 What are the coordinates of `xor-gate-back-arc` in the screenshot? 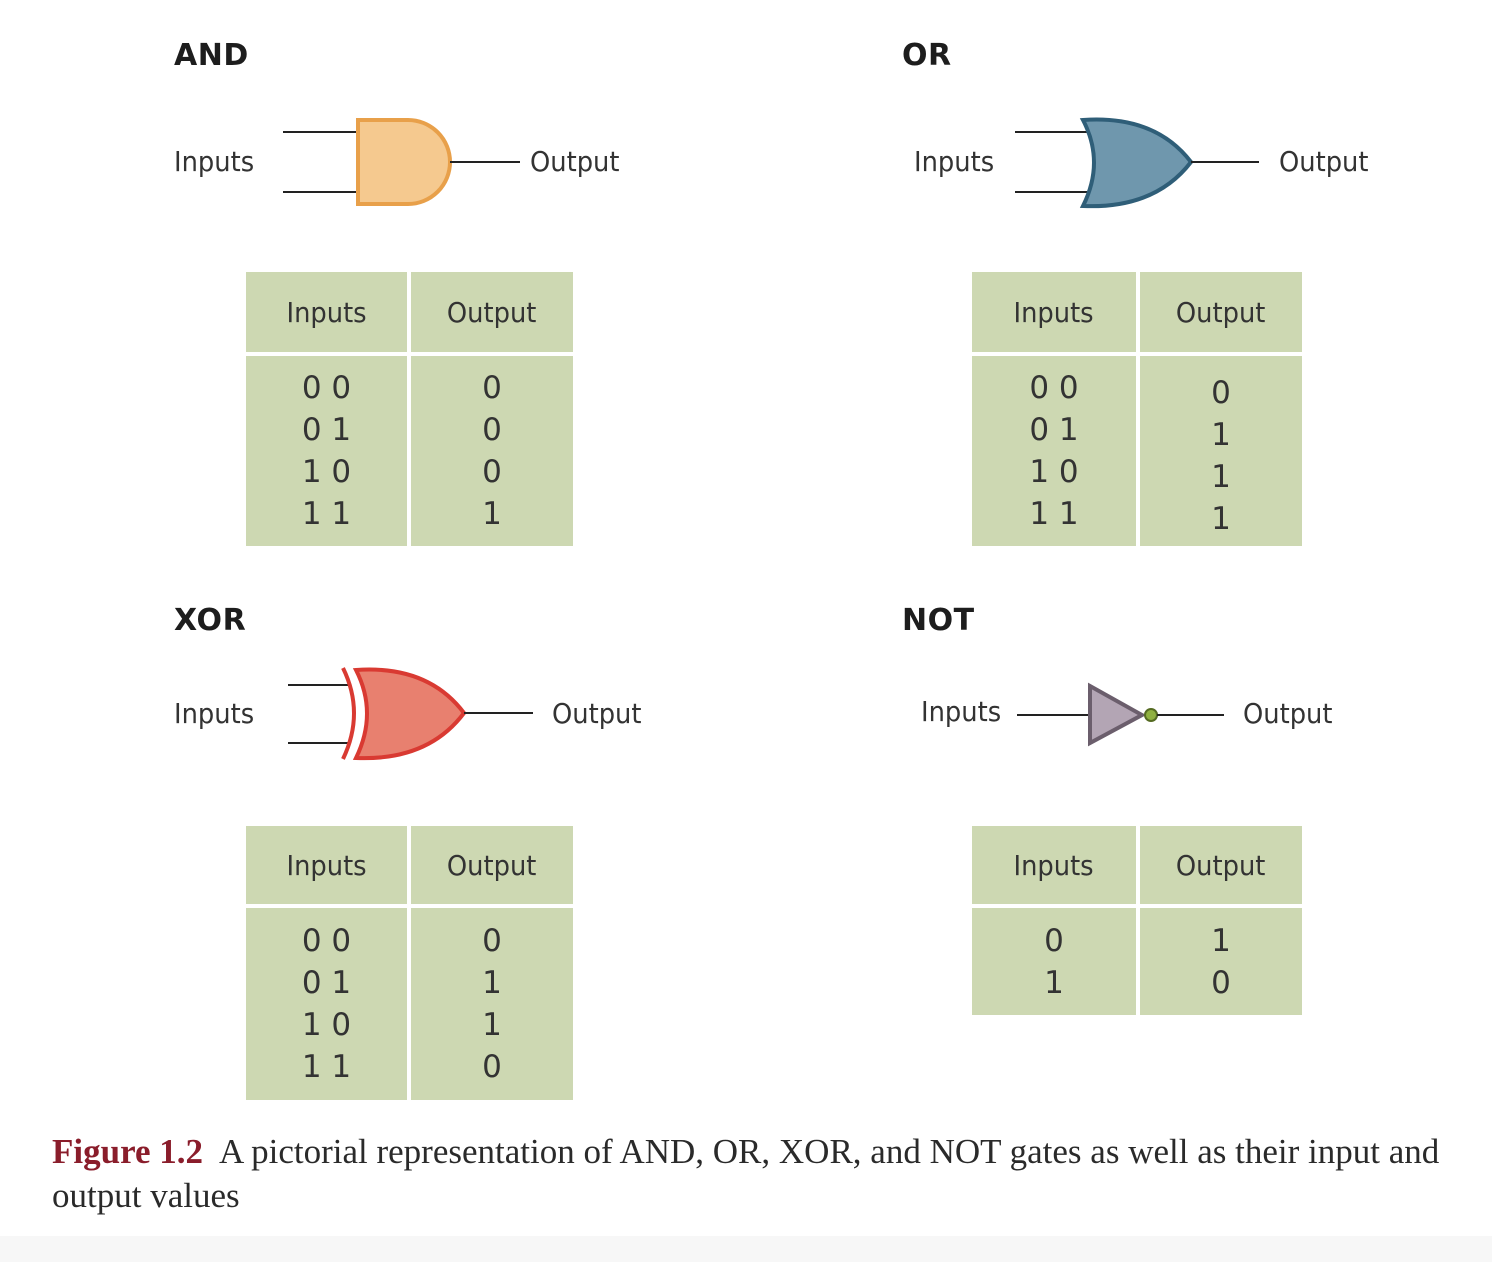 It's located at (348, 713).